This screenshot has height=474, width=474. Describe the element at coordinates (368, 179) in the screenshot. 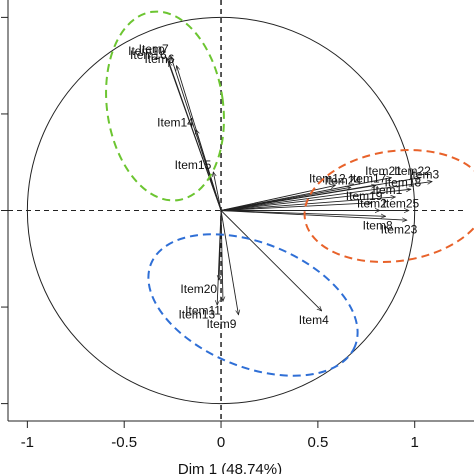

I see `item-label: Item17` at that location.